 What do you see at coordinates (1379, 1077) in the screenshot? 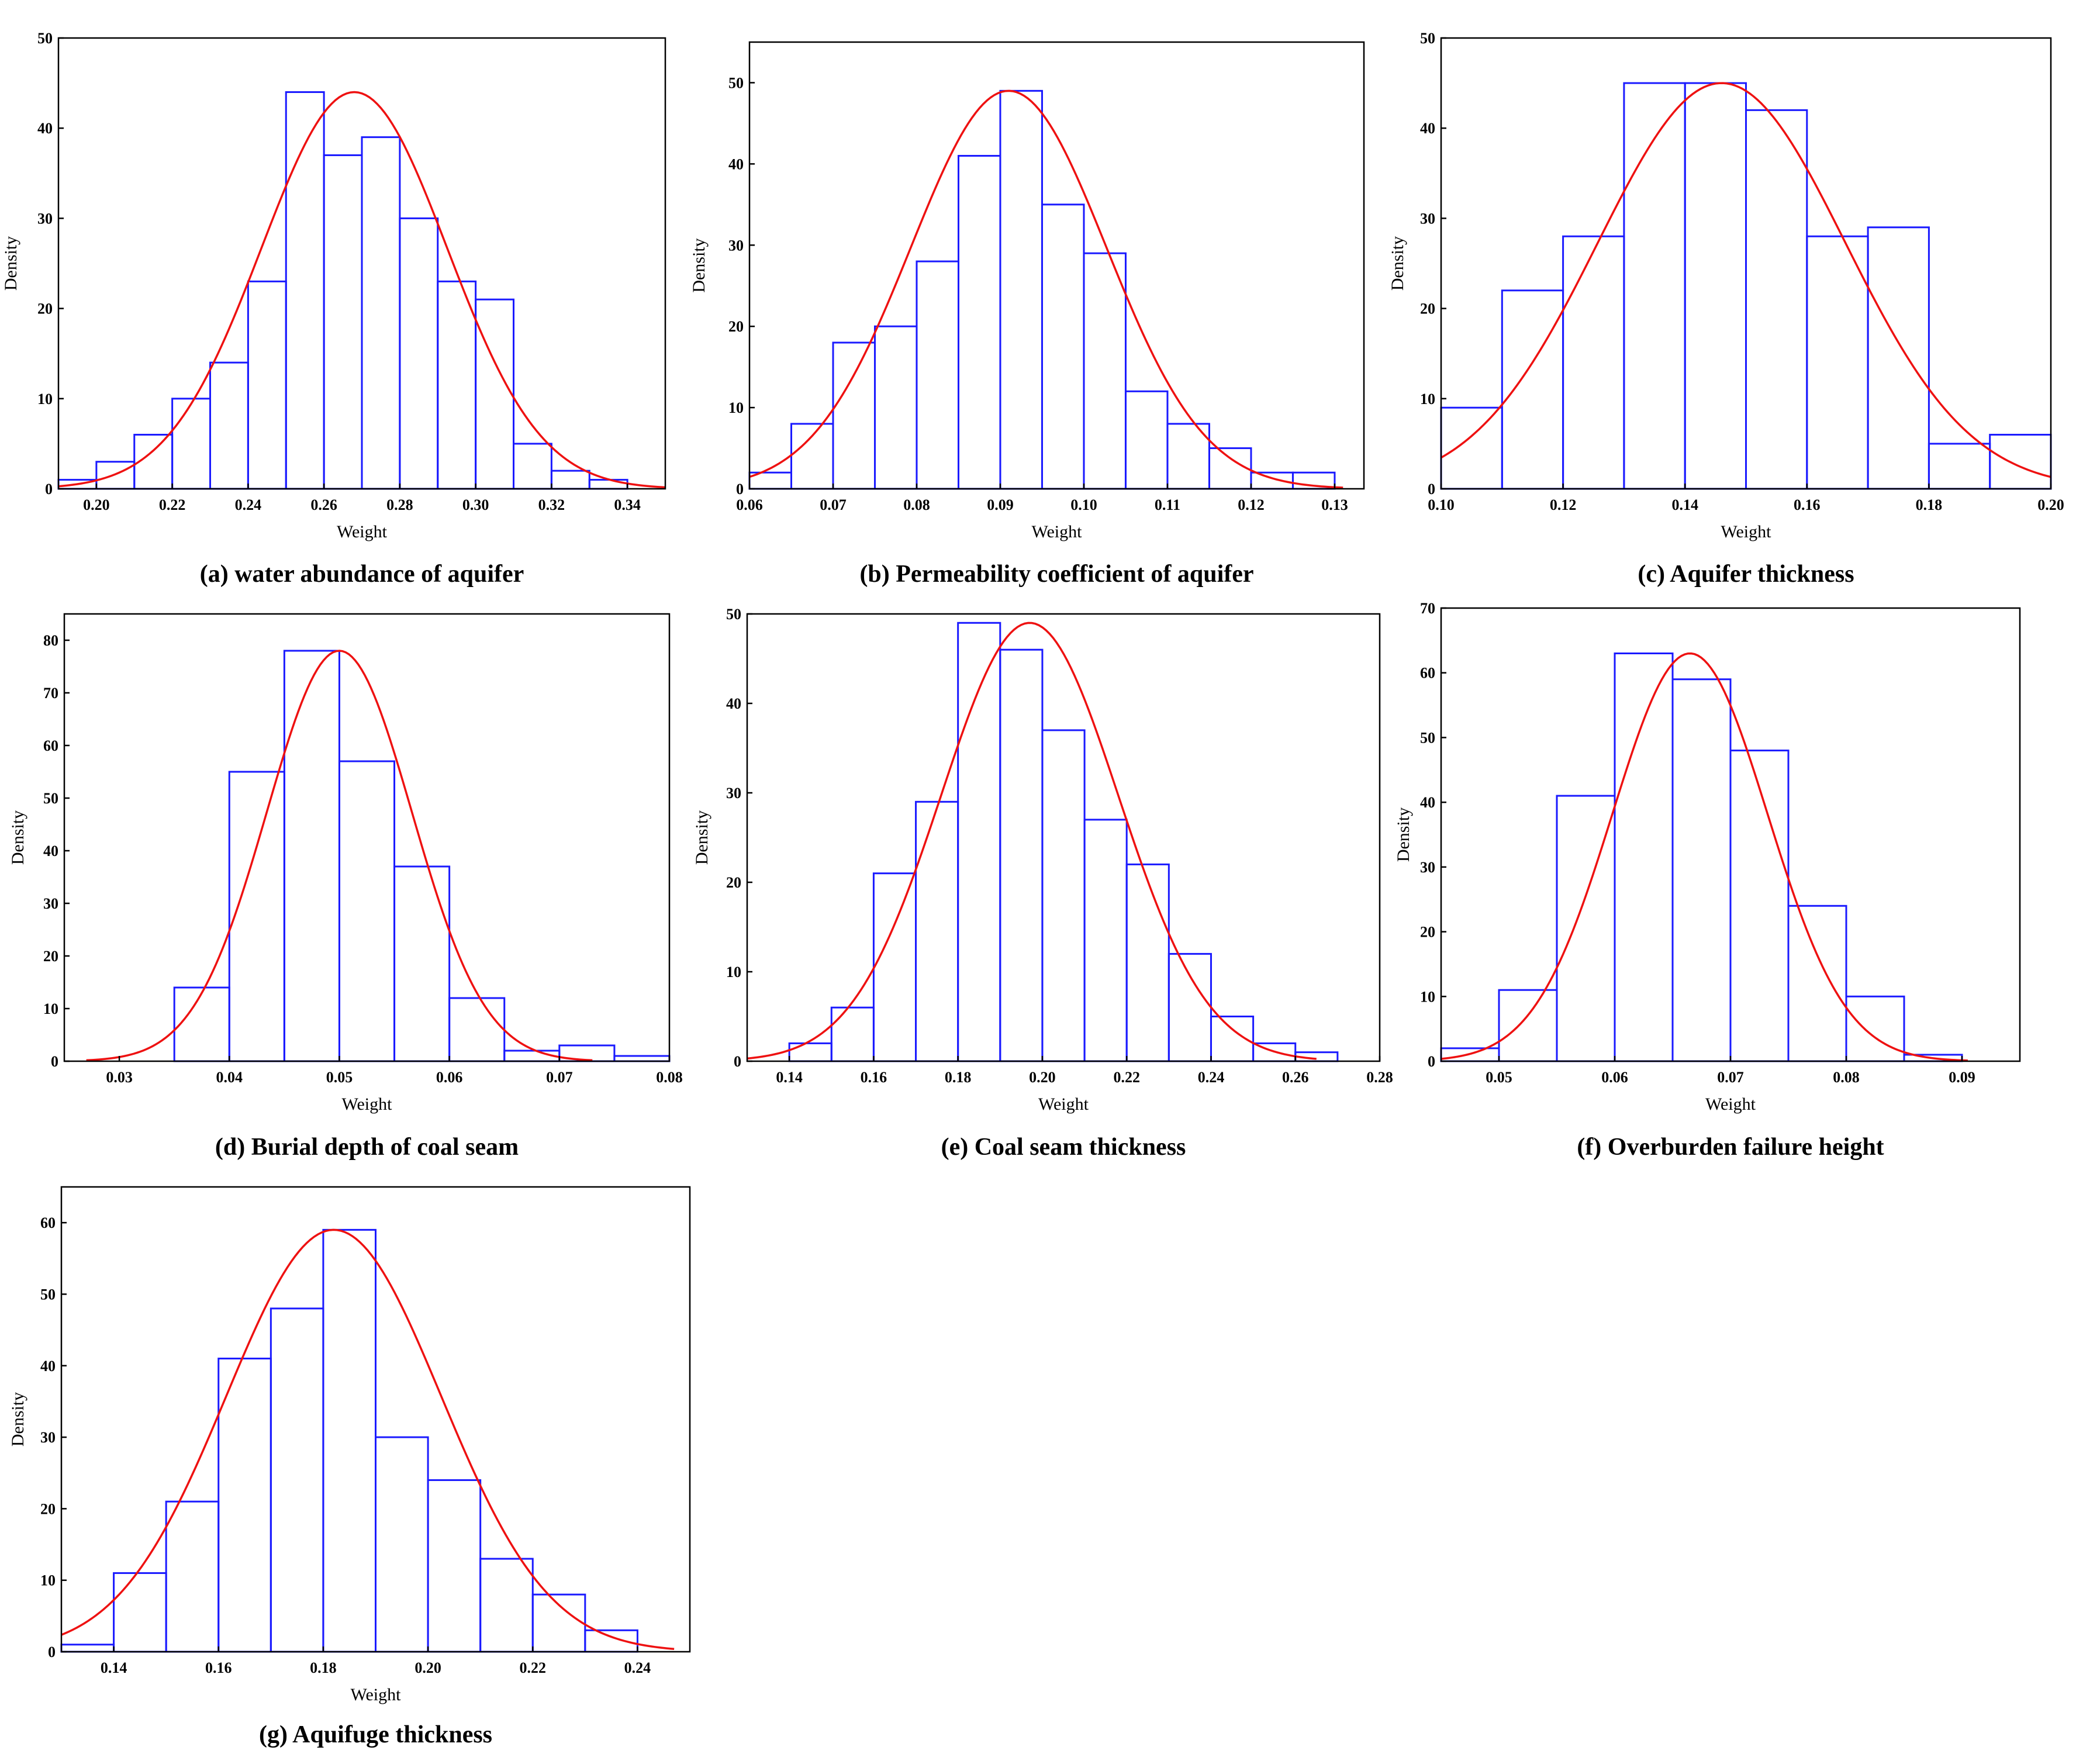
I see `x-tick-label: 0.28` at bounding box center [1379, 1077].